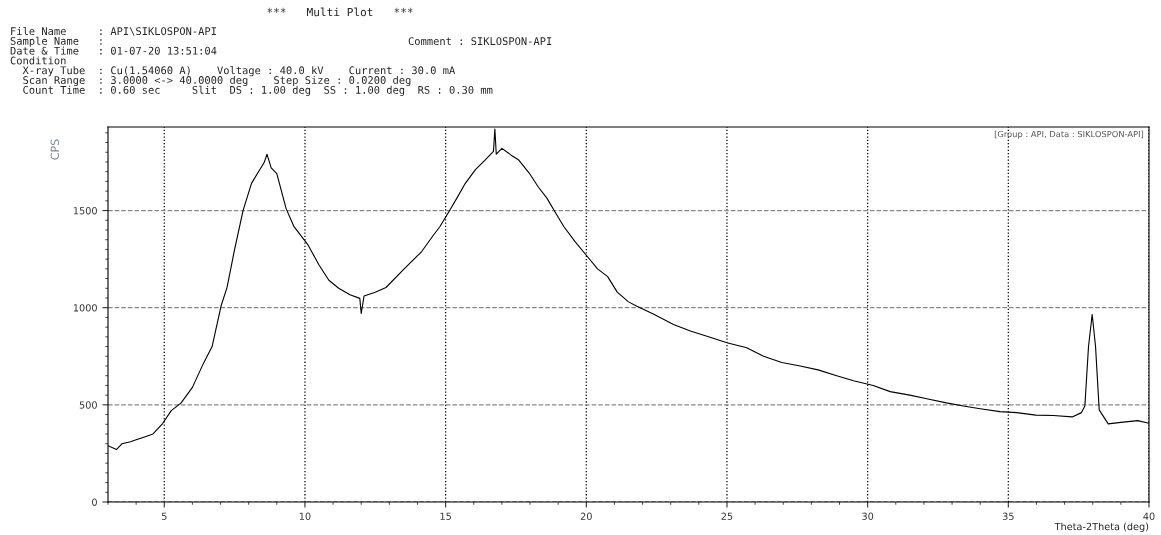 The image size is (1161, 535). Describe the element at coordinates (340, 12) in the screenshot. I see `chart-title: *** Multi Plot ***` at that location.